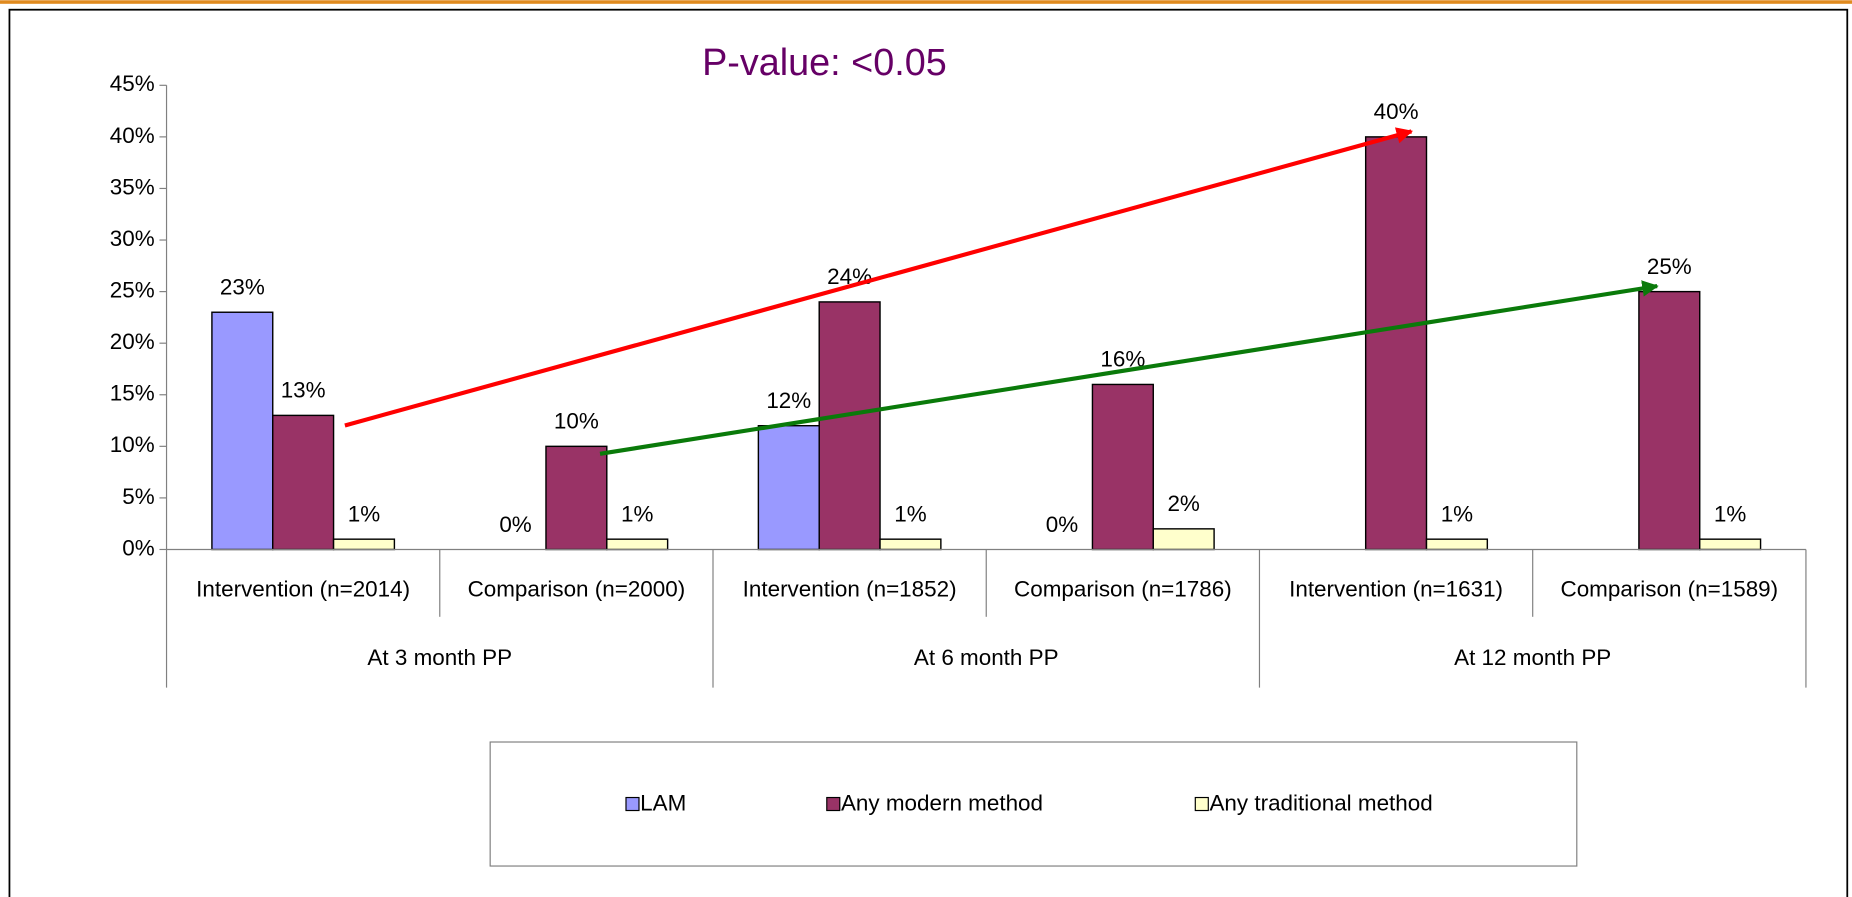 The image size is (1852, 897). I want to click on y-tick-label: 5%, so click(138, 496).